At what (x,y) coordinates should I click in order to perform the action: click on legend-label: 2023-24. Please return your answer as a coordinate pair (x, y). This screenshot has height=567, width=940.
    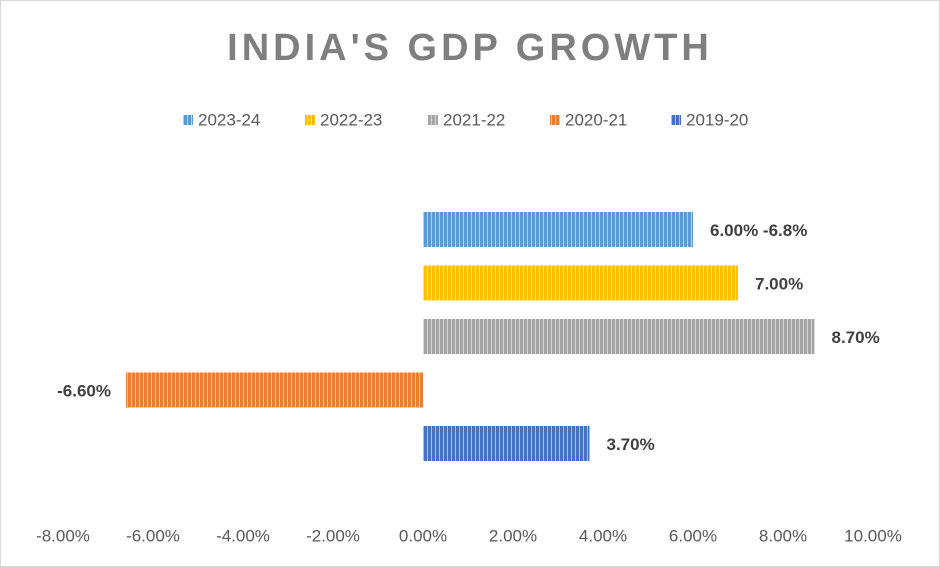
    Looking at the image, I should click on (229, 119).